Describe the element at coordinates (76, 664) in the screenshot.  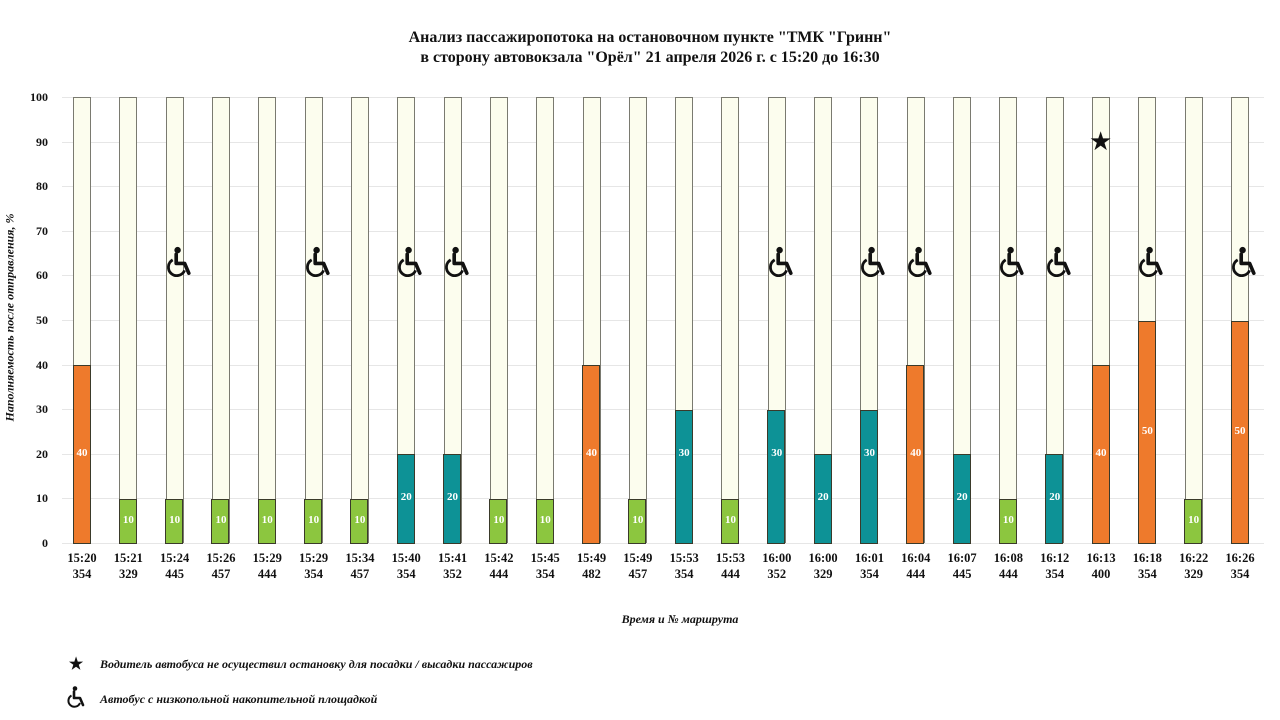
I see `star-icon: ★` at that location.